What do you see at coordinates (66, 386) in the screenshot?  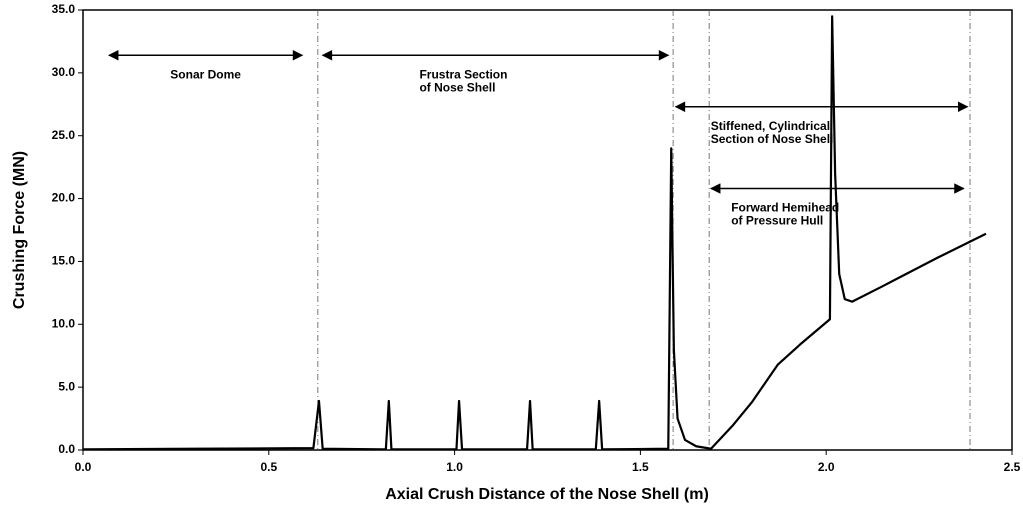 I see `y-tick-label: 5.0` at bounding box center [66, 386].